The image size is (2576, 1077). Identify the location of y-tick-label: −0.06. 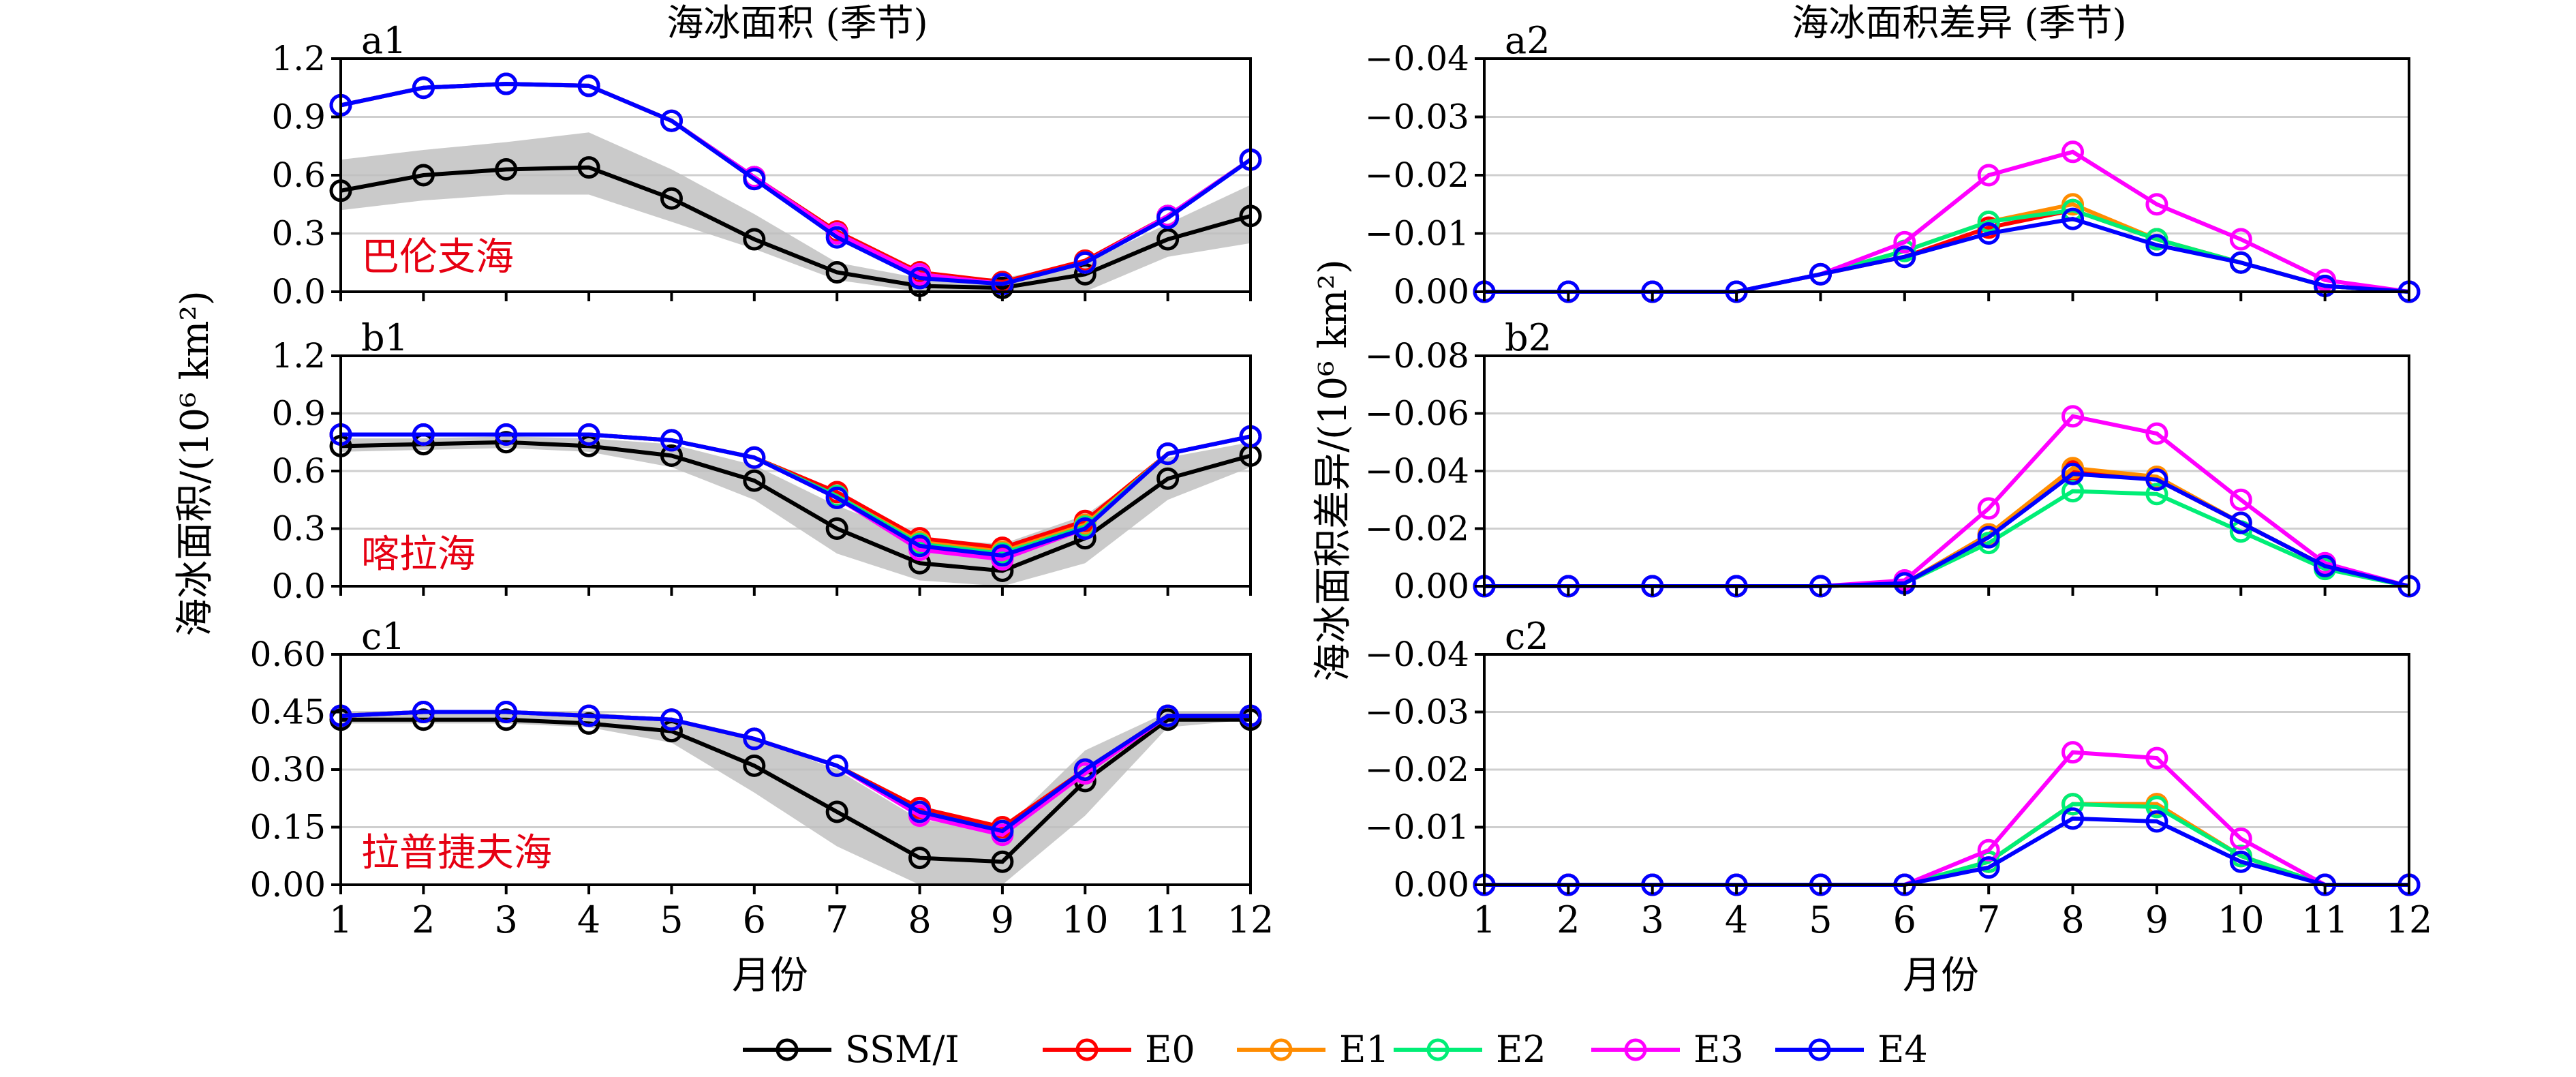
(1417, 414).